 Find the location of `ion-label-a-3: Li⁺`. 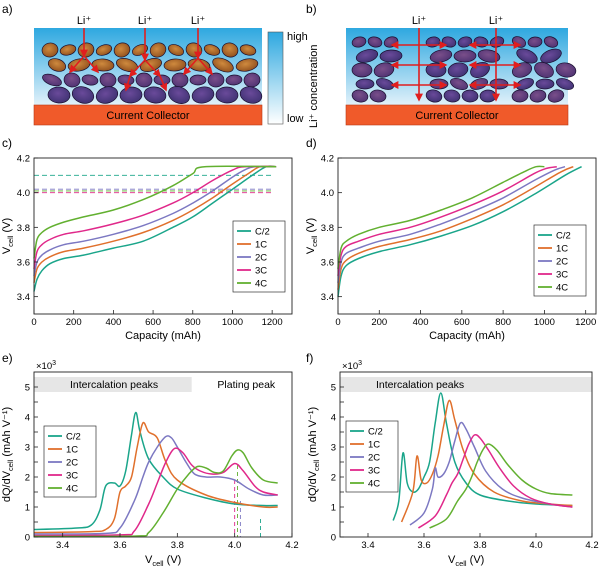

ion-label-a-3: Li⁺ is located at coordinates (198, 21).